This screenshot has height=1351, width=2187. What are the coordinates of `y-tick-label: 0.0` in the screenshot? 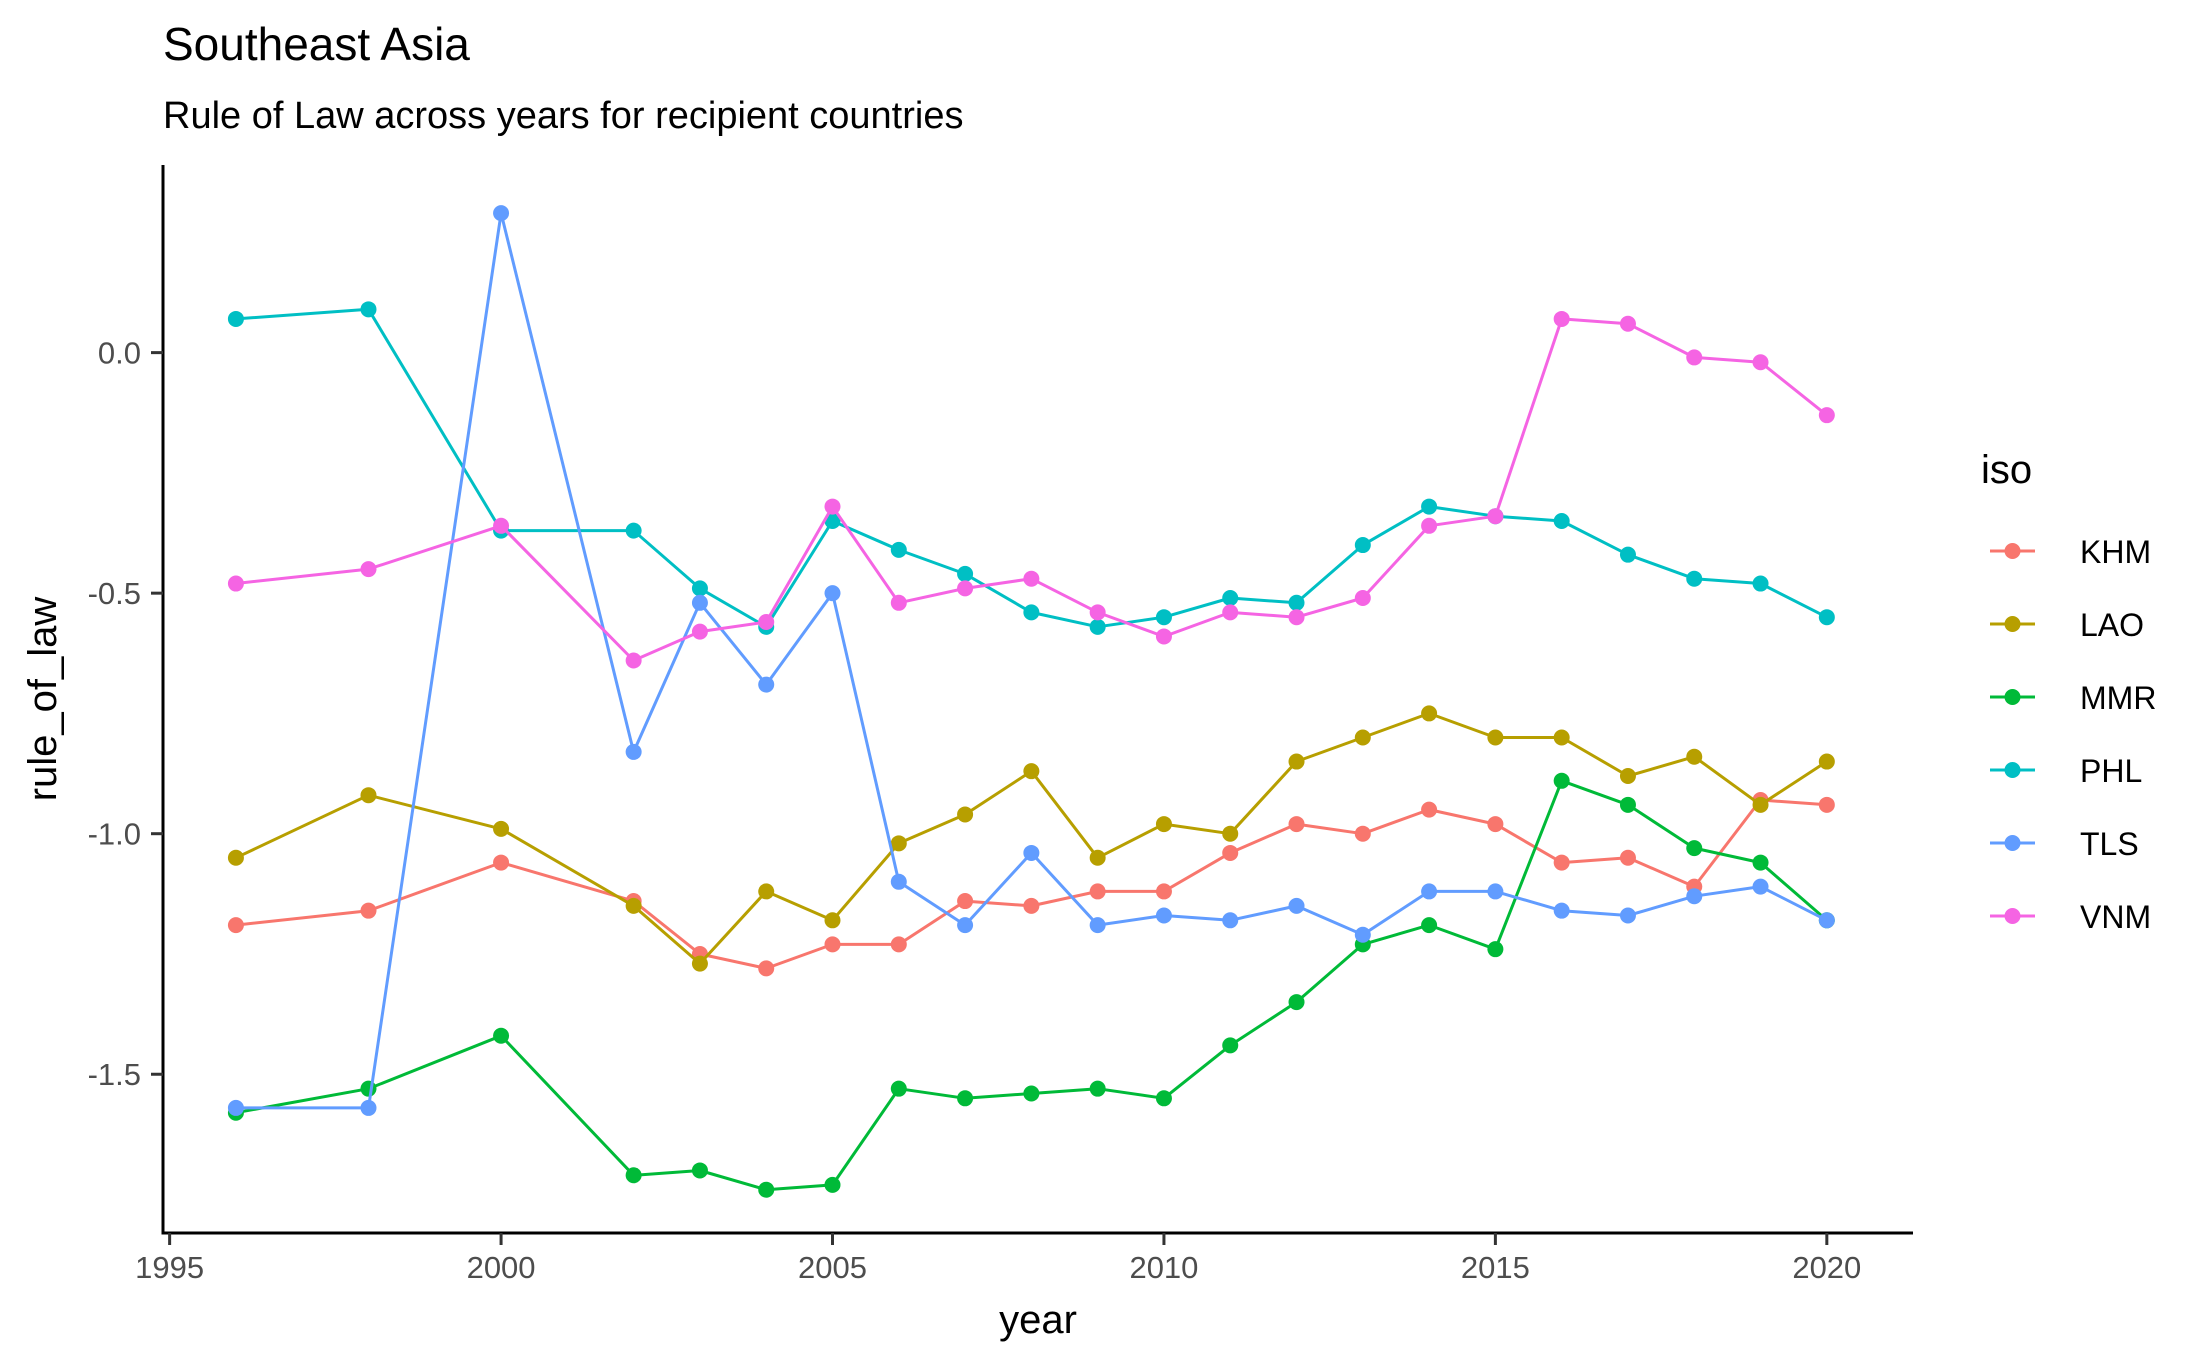 It's located at (119, 353).